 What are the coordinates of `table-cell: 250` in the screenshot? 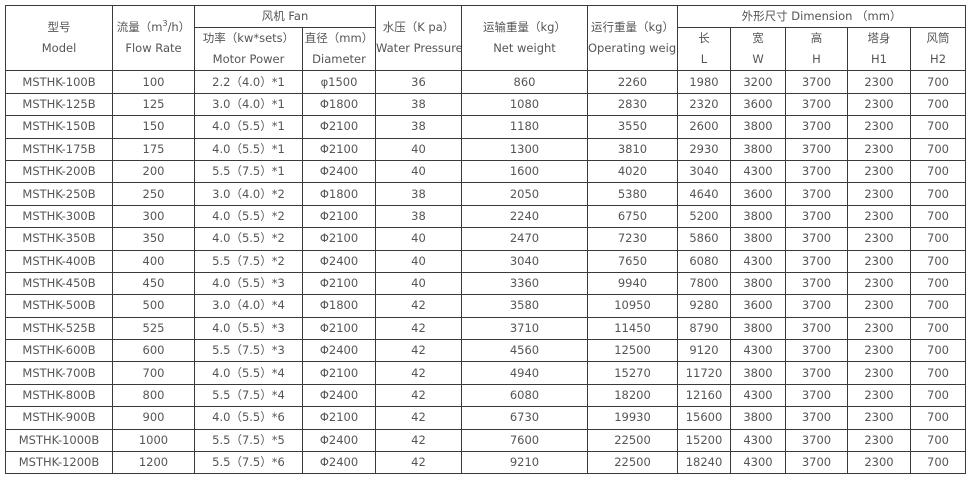 It's located at (153, 194).